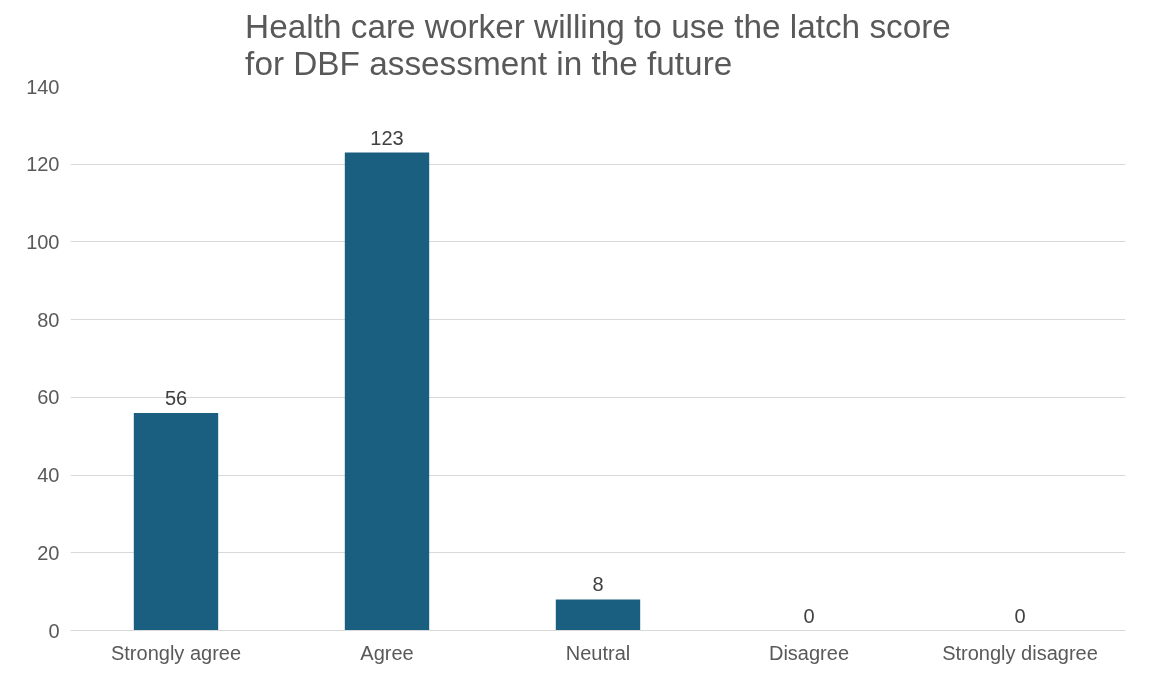 The height and width of the screenshot is (677, 1149). What do you see at coordinates (48, 475) in the screenshot?
I see `y-tick-label: 40` at bounding box center [48, 475].